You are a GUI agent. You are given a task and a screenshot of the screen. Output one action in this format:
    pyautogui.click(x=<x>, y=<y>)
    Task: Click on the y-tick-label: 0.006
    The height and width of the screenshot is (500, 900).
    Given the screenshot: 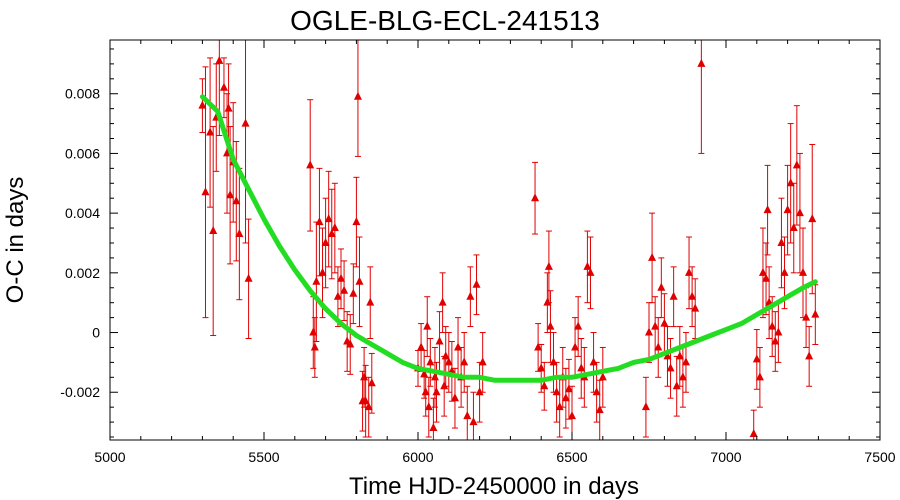 What is the action you would take?
    pyautogui.click(x=82, y=153)
    